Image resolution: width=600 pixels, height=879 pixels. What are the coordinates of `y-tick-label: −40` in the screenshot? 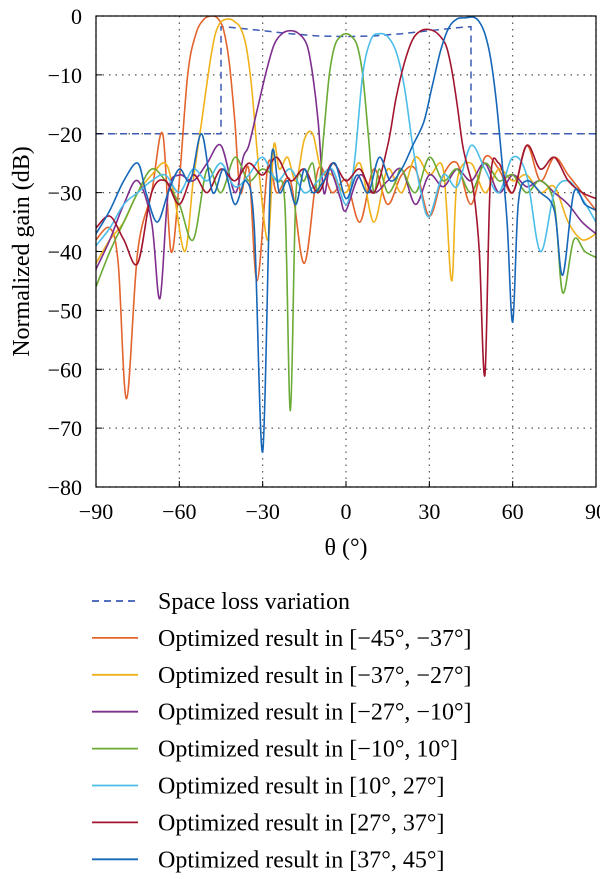 It's located at (65, 252).